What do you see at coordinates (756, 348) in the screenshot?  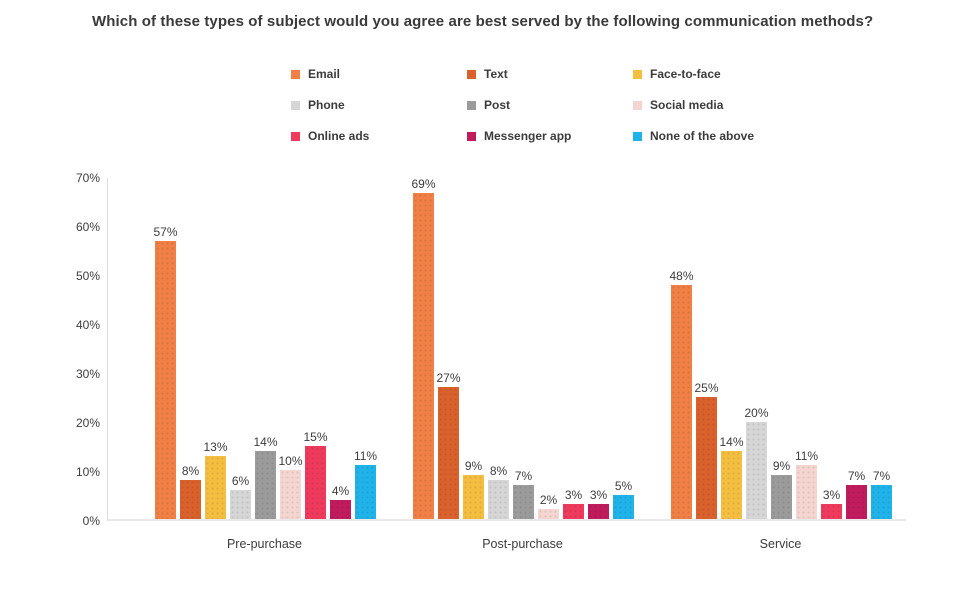 I see `bar-col-phone-service: 20%` at bounding box center [756, 348].